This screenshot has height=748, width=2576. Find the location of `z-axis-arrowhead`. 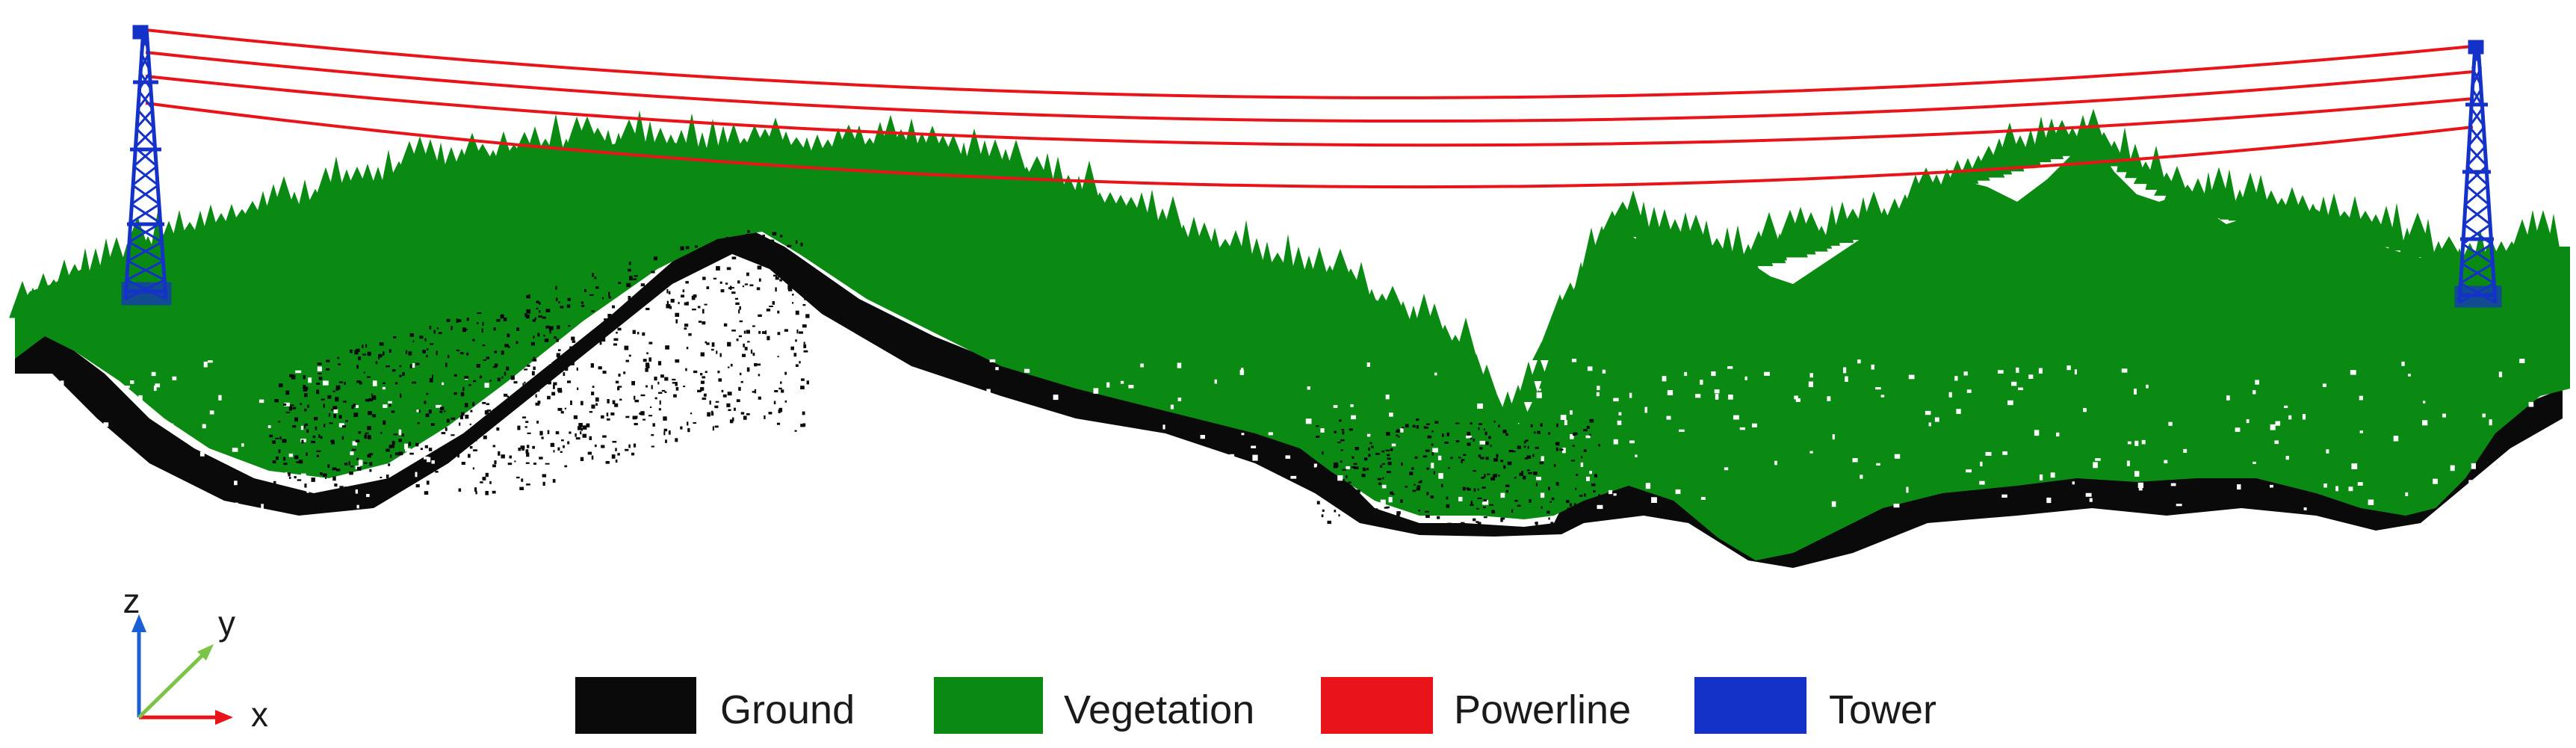

z-axis-arrowhead is located at coordinates (138, 623).